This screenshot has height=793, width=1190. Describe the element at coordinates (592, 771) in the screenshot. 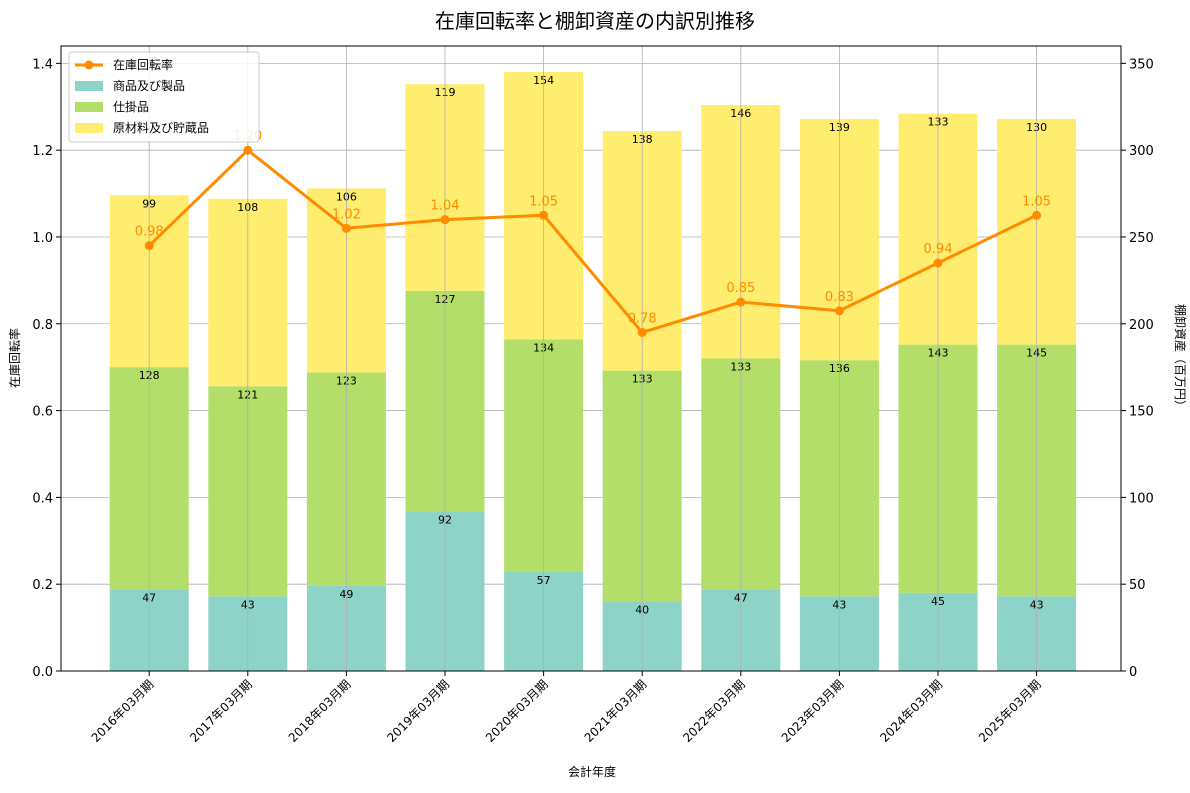

I see `x-axis-title: 会計年度` at that location.